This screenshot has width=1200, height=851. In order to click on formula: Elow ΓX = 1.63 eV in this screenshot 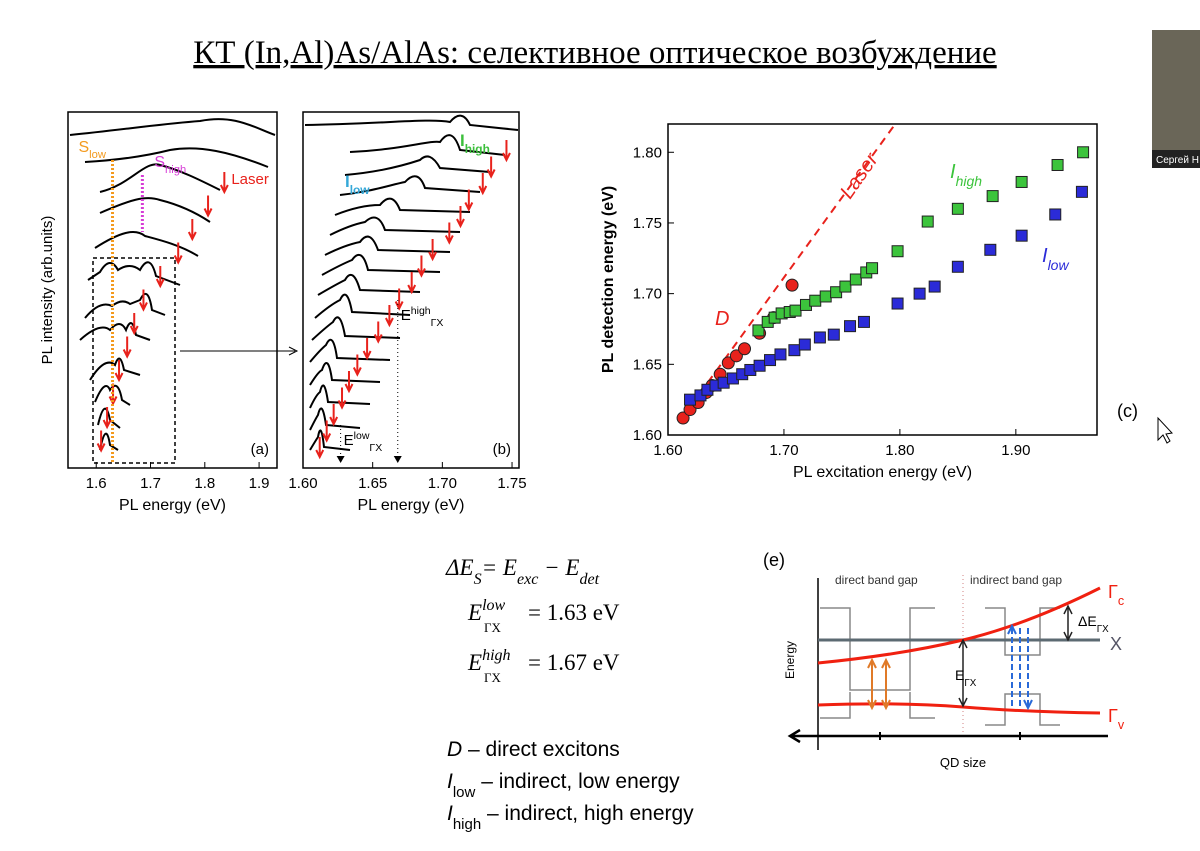, I will do `click(543, 616)`.